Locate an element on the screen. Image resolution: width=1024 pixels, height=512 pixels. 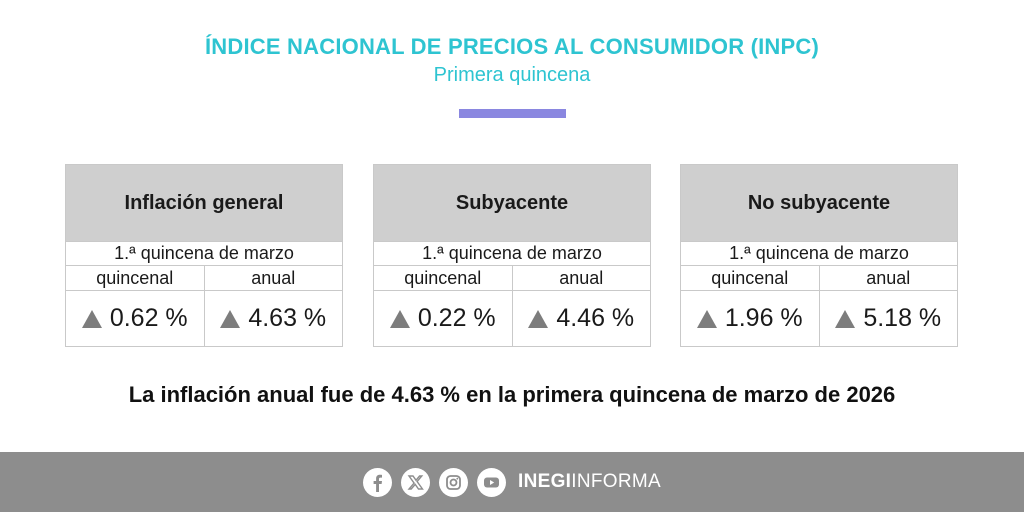
anual-value-cell: 4.63 % is located at coordinates (274, 318).